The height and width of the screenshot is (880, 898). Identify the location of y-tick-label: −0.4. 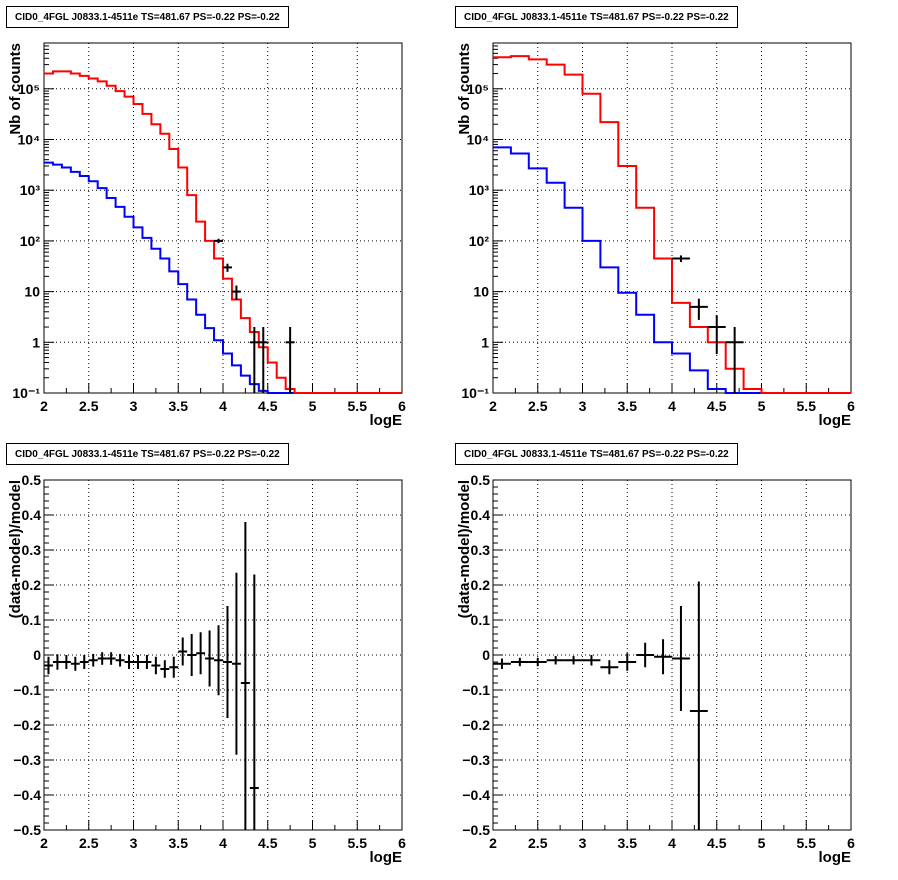
(476, 795).